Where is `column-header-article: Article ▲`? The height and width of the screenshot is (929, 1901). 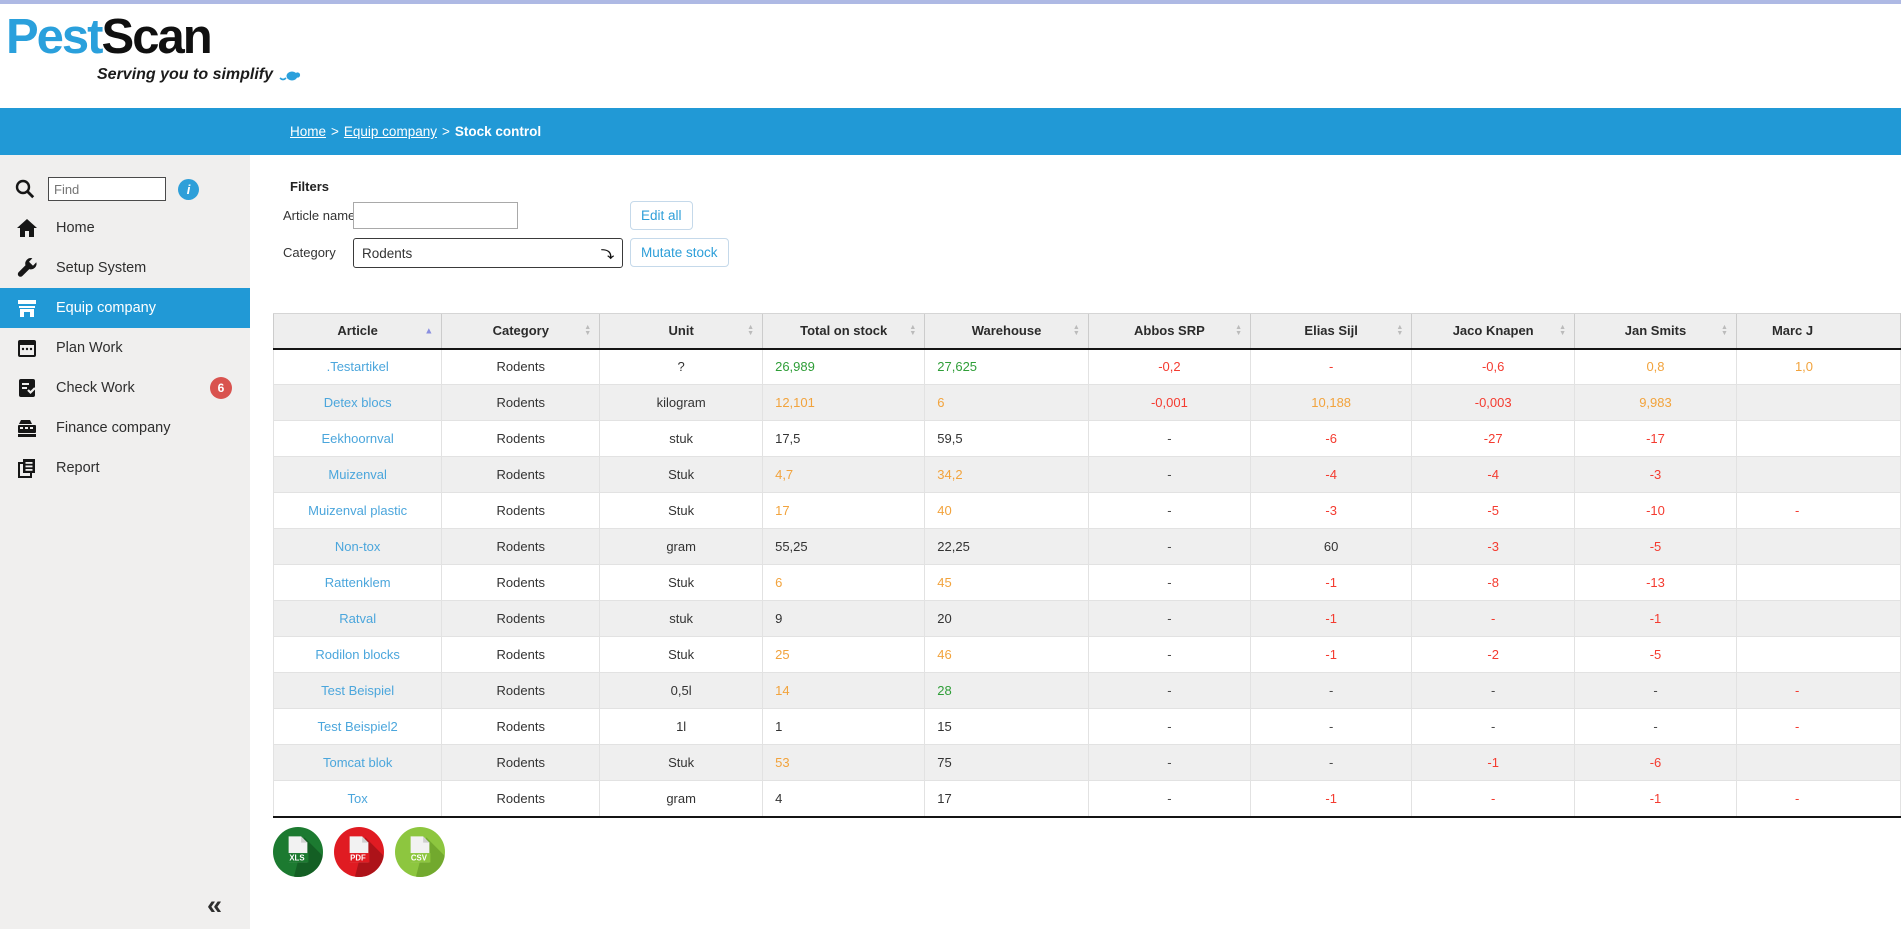
column-header-article: Article ▲ is located at coordinates (357, 331).